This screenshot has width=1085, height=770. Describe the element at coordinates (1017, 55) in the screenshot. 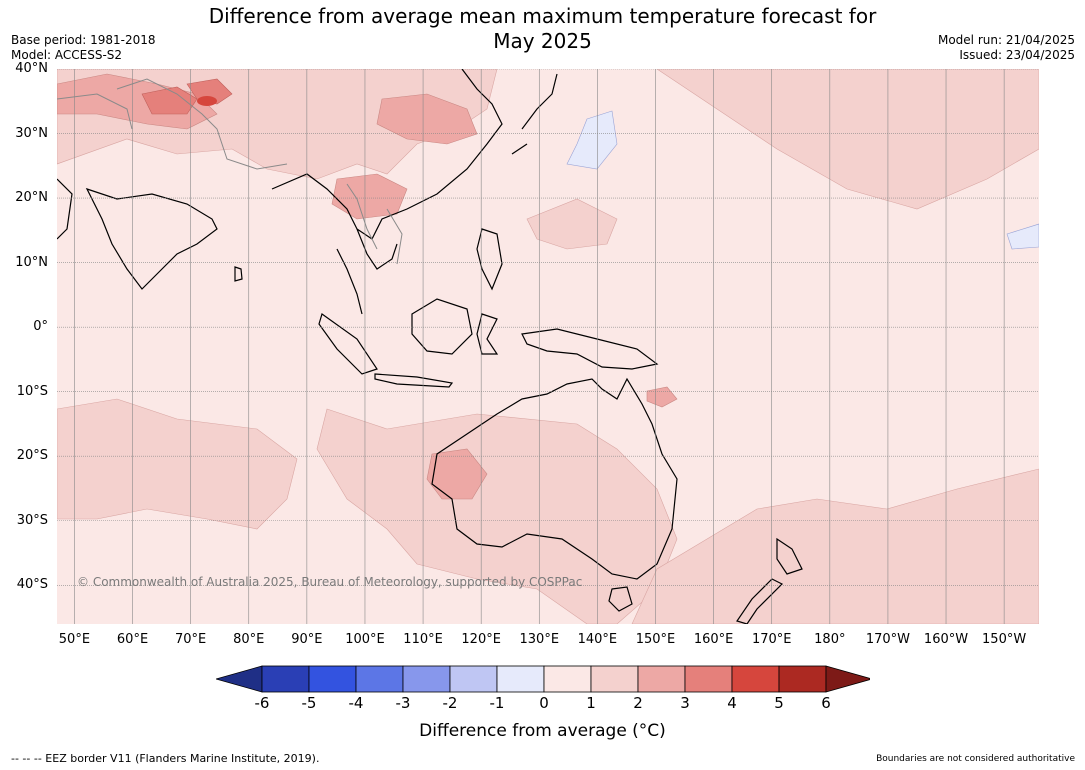

I see `issued-date: Issued: 23/04/2025` at that location.